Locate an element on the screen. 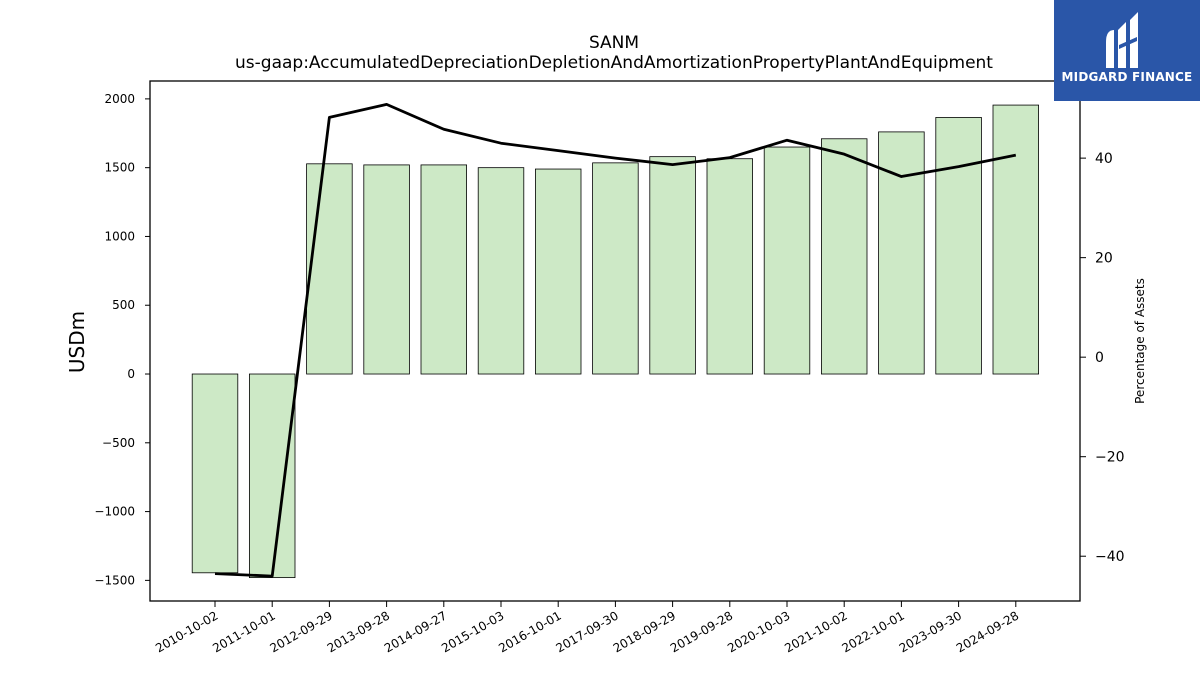  left-axis-ticks: −1500 −1000 −500 0 500 1000 1500 2000 is located at coordinates (122, 339).